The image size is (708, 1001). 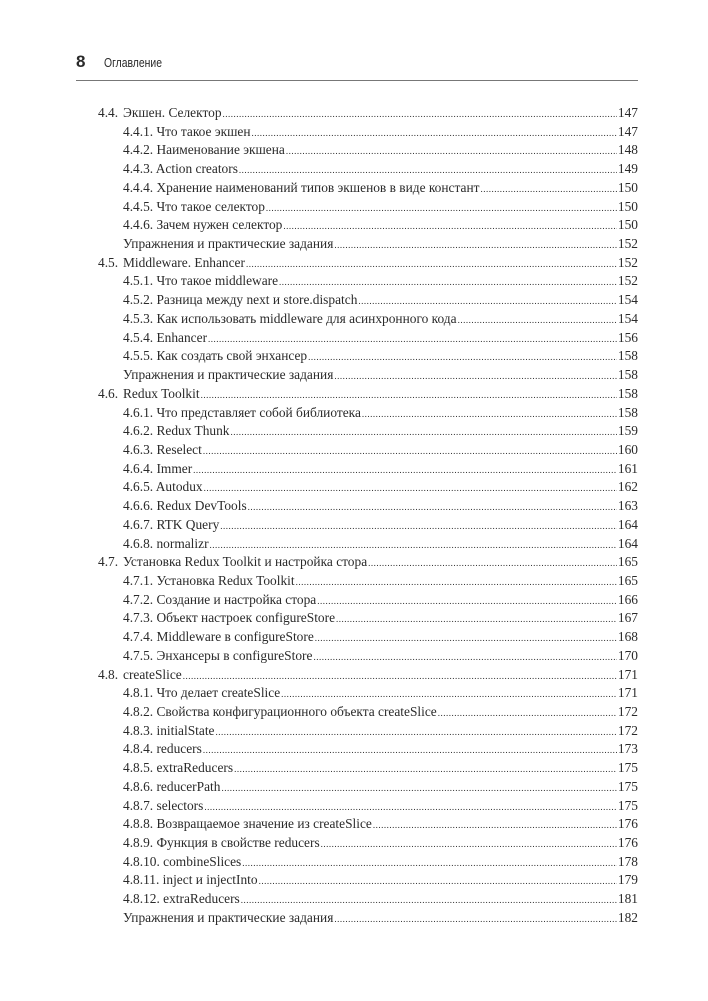 What do you see at coordinates (368, 132) in the screenshot?
I see `toc-subsection: 4.4.1. Что такое экшен 147` at bounding box center [368, 132].